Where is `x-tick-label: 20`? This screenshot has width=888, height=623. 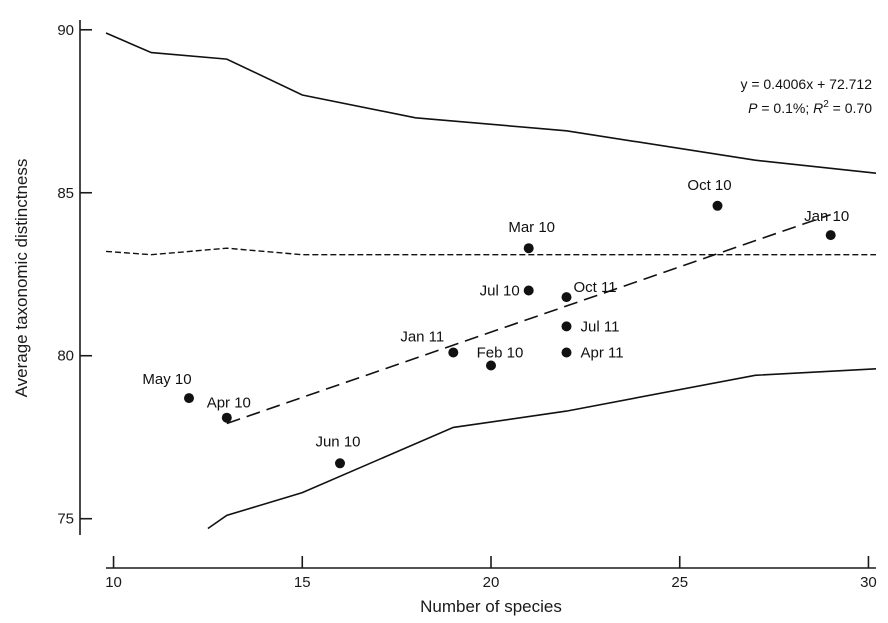 x-tick-label: 20 is located at coordinates (491, 582).